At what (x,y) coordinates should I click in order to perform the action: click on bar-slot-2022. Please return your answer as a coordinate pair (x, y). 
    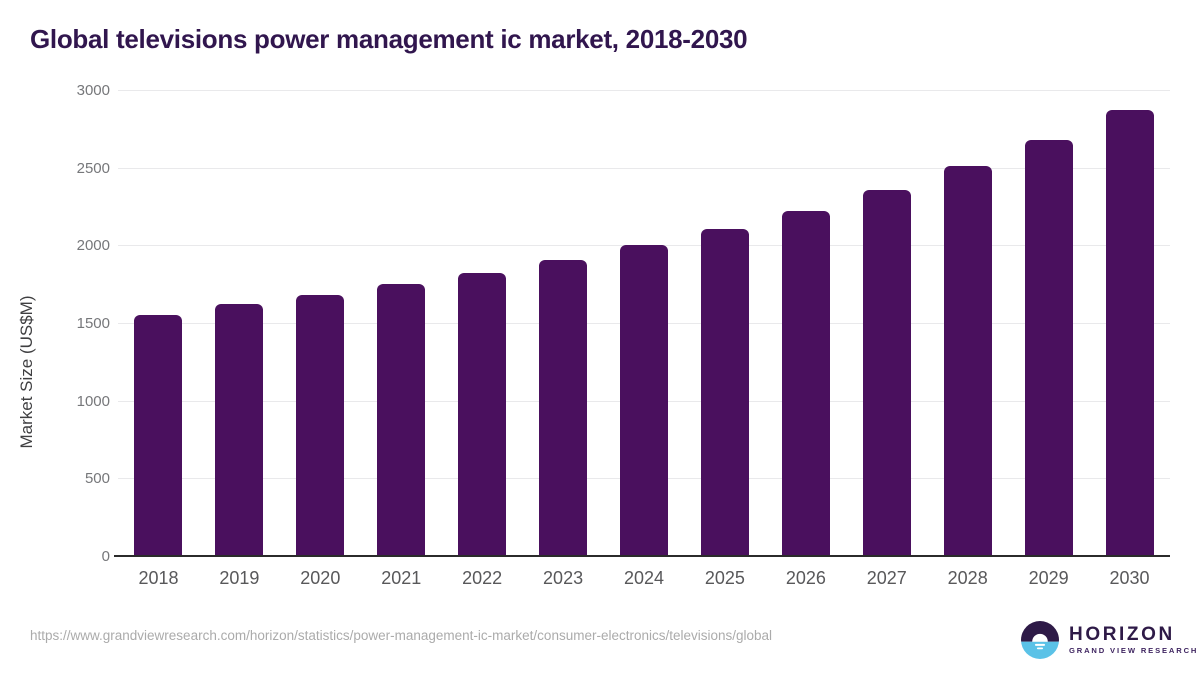
    Looking at the image, I should click on (482, 323).